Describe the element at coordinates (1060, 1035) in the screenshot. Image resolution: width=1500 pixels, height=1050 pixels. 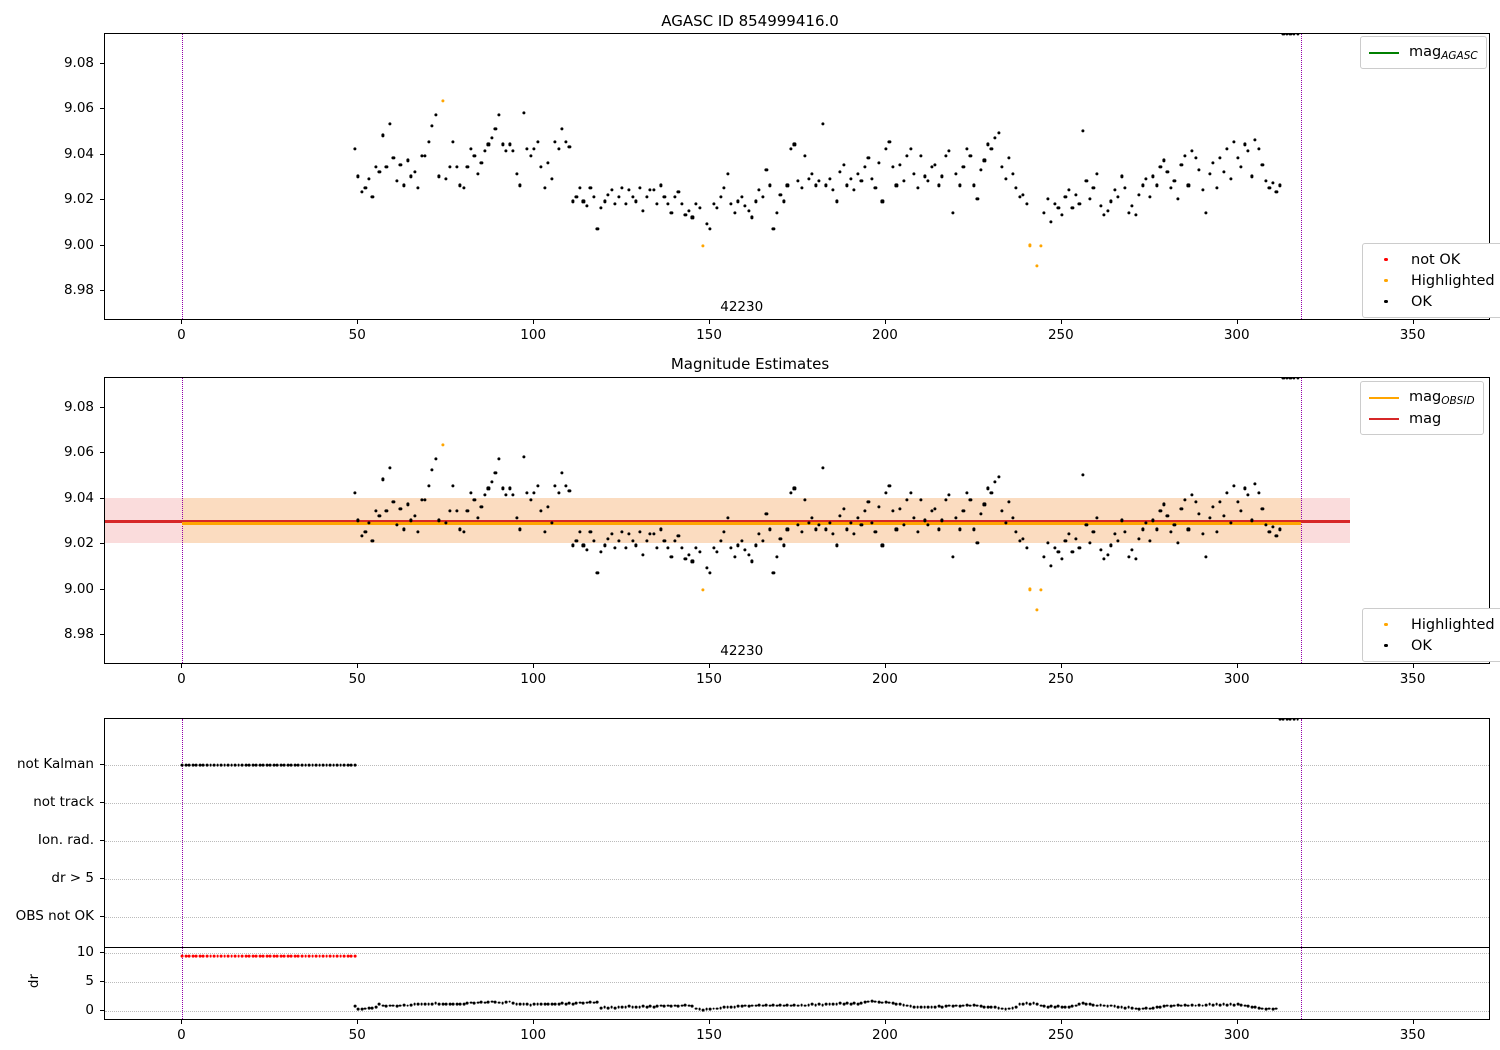
I see `x-tick-label: 250` at that location.